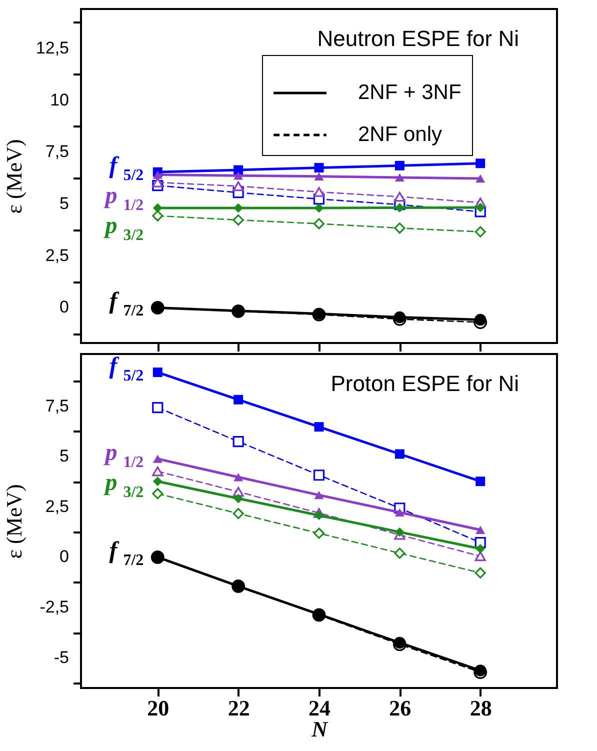  What do you see at coordinates (59, 100) in the screenshot?
I see `y-tick-label: 10` at bounding box center [59, 100].